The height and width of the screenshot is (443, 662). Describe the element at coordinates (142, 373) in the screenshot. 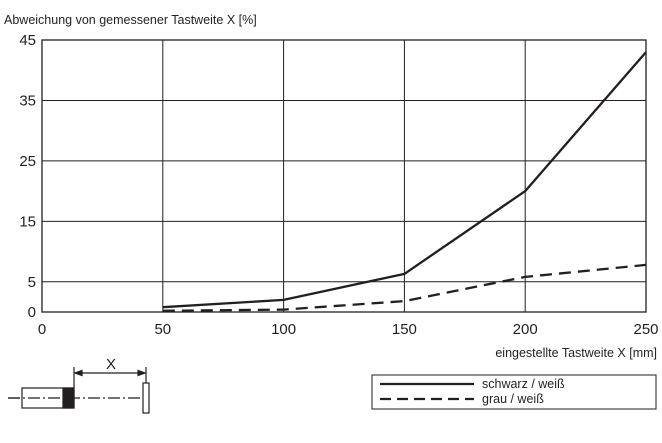

I see `dimension-arrow-right` at that location.